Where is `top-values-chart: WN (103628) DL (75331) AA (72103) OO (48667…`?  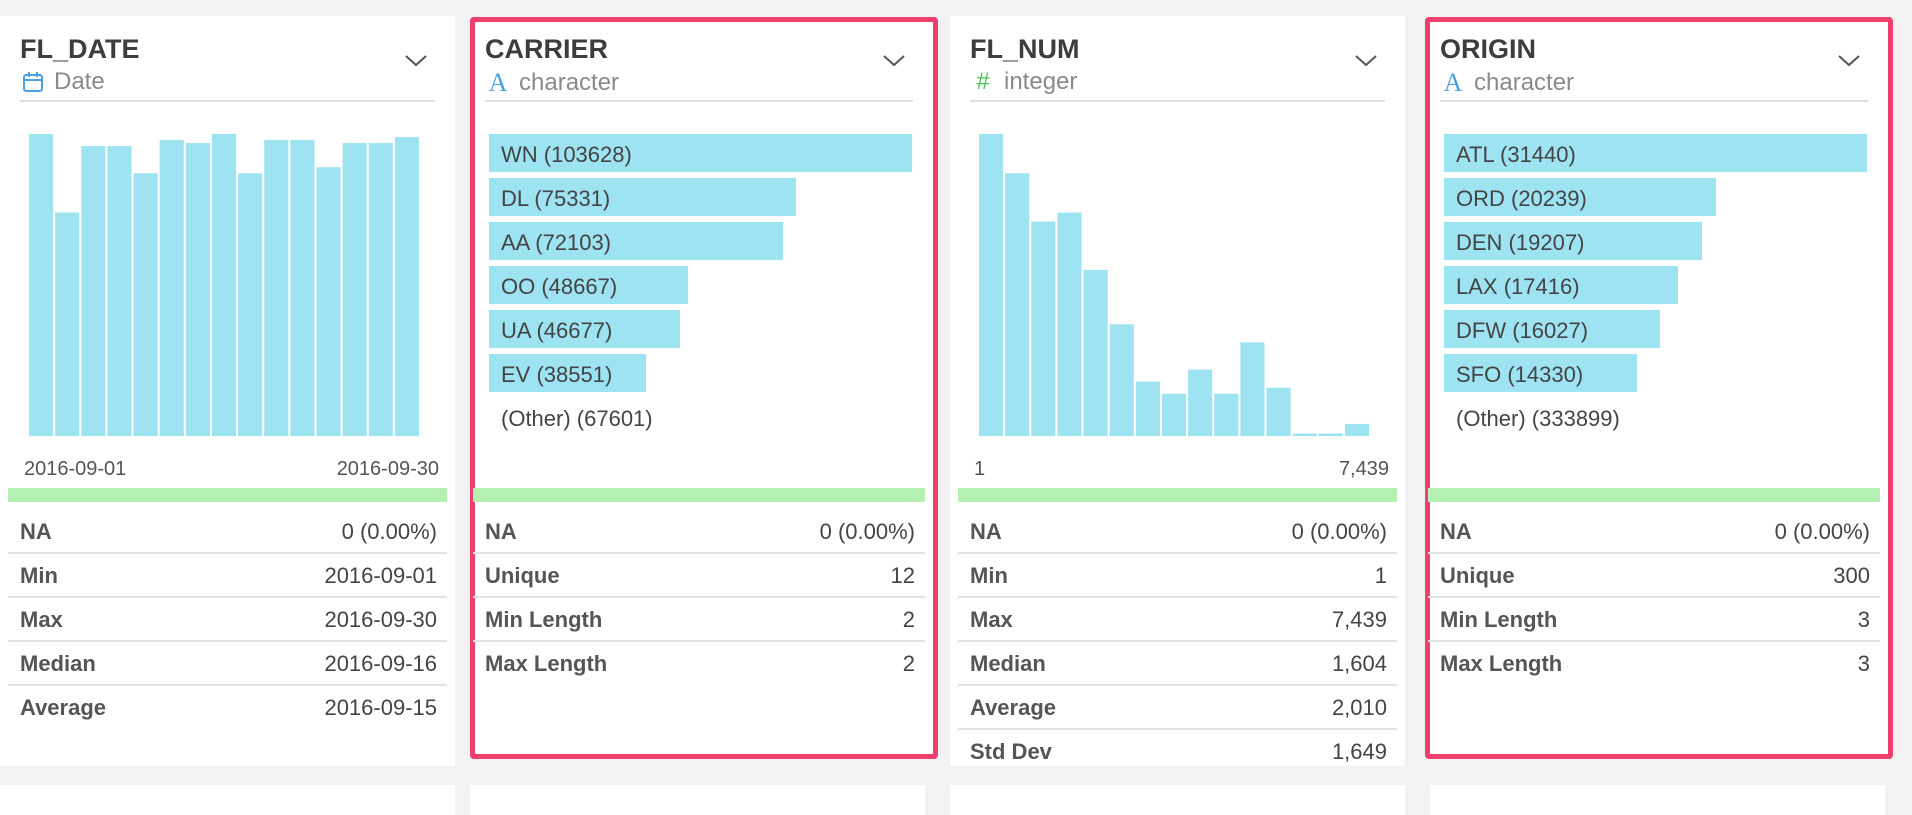
top-values-chart: WN (103628) DL (75331) AA (72103) OO (48667… is located at coordinates (699, 319).